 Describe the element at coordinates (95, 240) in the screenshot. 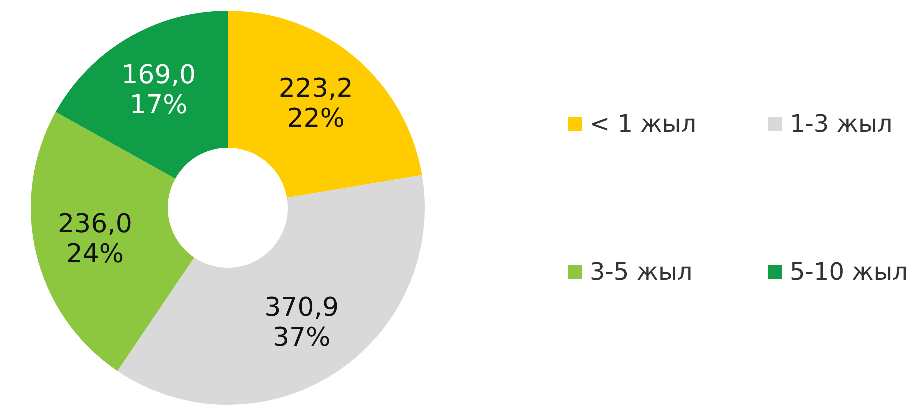

I see `data-label: 236,0 24%` at that location.